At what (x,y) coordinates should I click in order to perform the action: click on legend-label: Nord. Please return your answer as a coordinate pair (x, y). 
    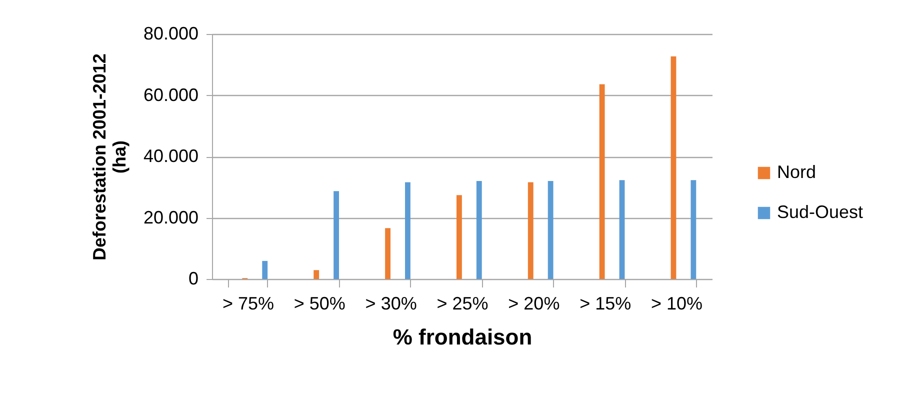
    Looking at the image, I should click on (796, 172).